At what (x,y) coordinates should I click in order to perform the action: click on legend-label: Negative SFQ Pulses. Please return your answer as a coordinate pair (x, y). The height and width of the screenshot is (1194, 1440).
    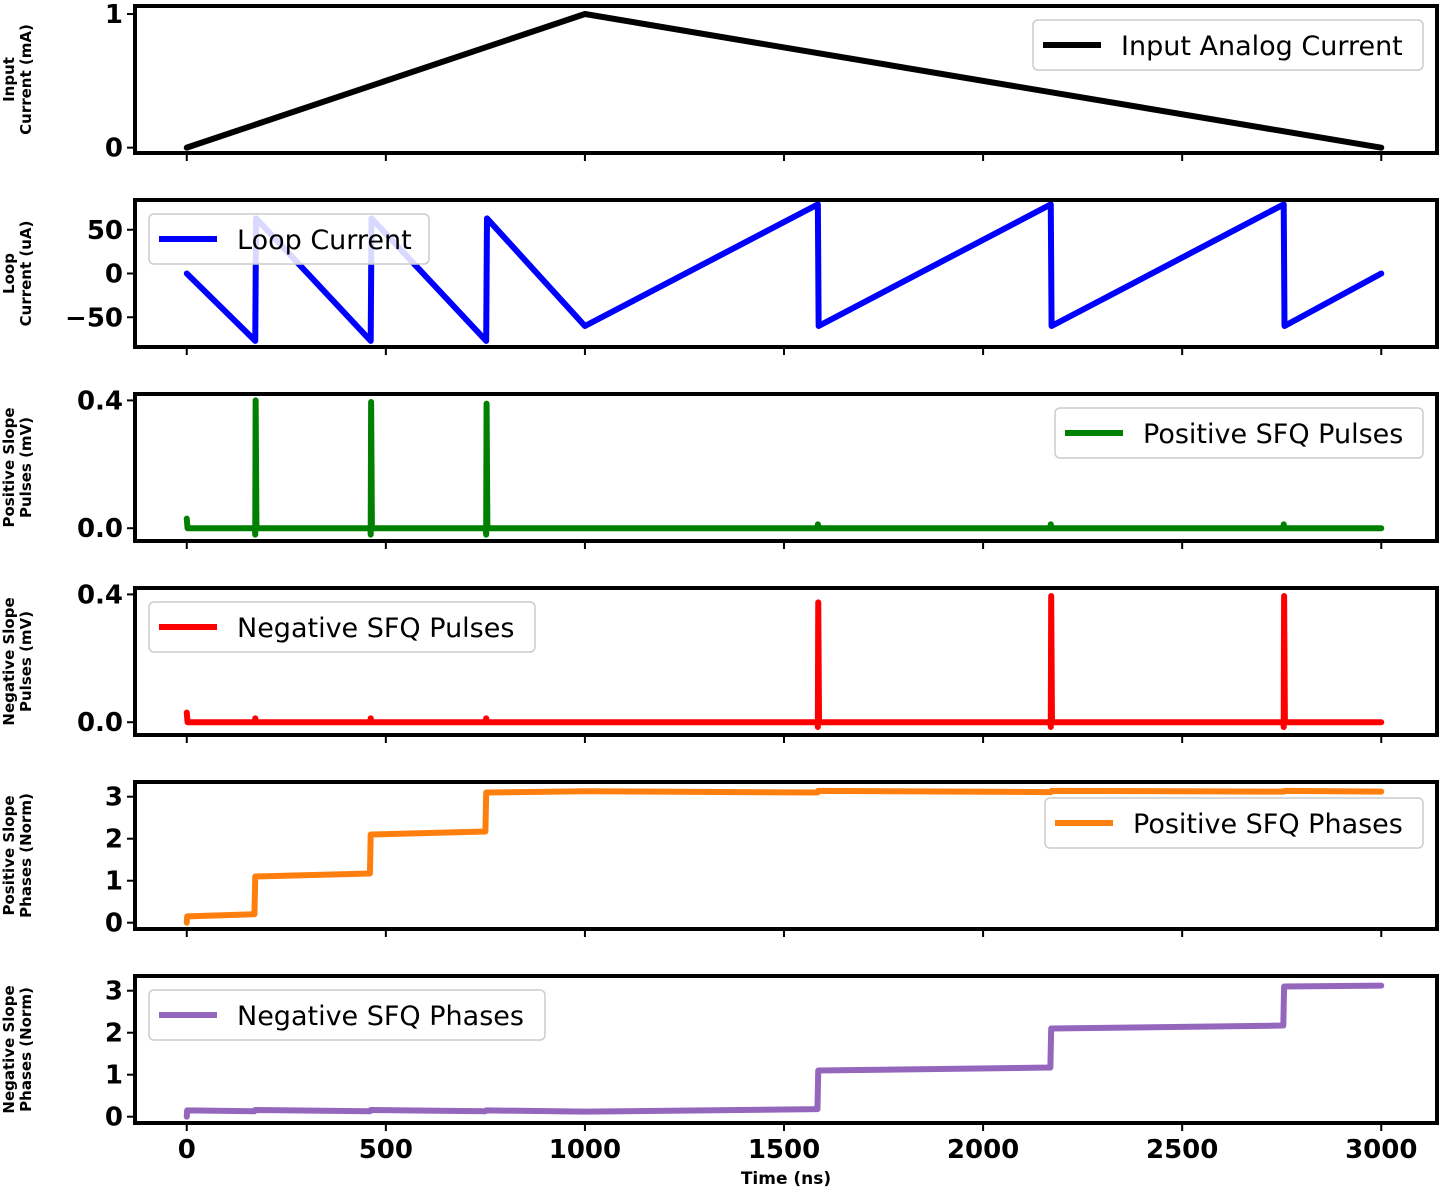
    Looking at the image, I should click on (375, 628).